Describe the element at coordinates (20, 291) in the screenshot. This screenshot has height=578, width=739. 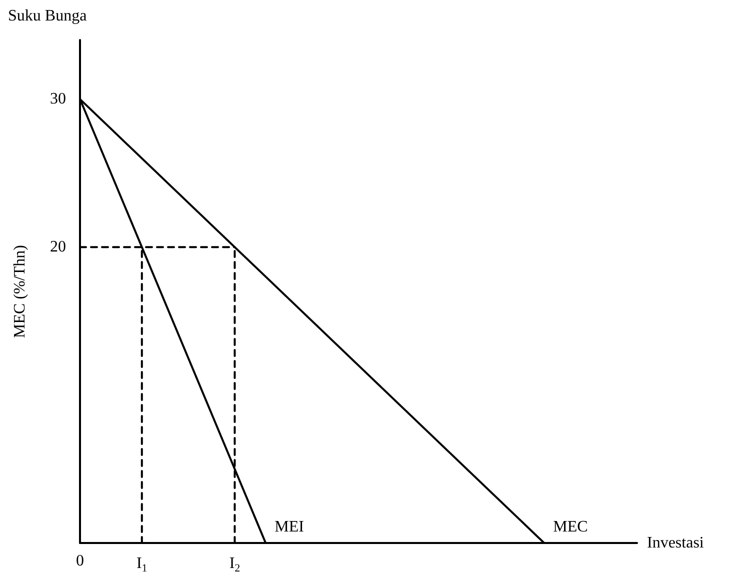
I see `y-axis-title: MEC (%/Thn)` at that location.